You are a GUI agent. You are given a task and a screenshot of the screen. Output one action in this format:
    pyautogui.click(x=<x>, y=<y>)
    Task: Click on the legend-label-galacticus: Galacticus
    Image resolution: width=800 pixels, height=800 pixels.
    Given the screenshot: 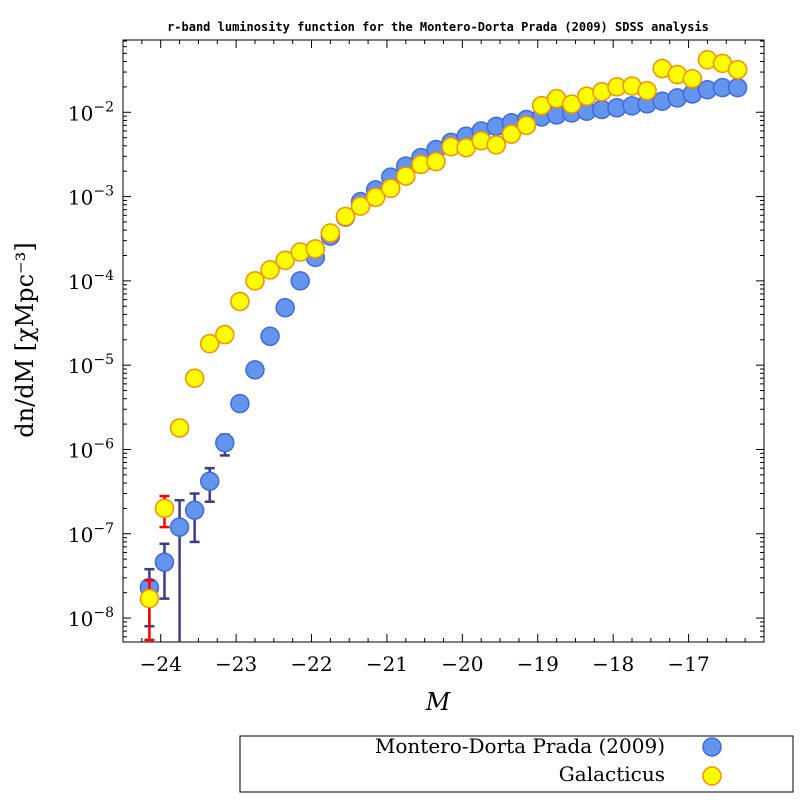 What is the action you would take?
    pyautogui.click(x=612, y=774)
    